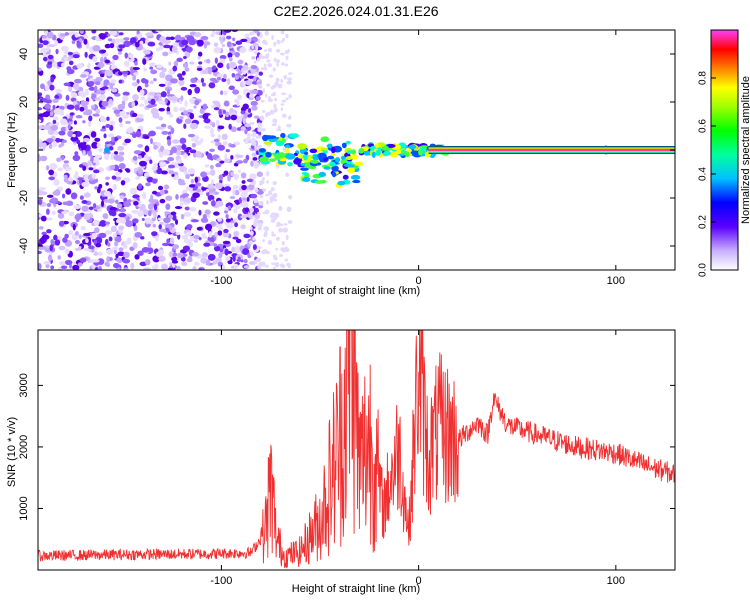  What do you see at coordinates (419, 281) in the screenshot?
I see `x-tick-label: 0` at bounding box center [419, 281].